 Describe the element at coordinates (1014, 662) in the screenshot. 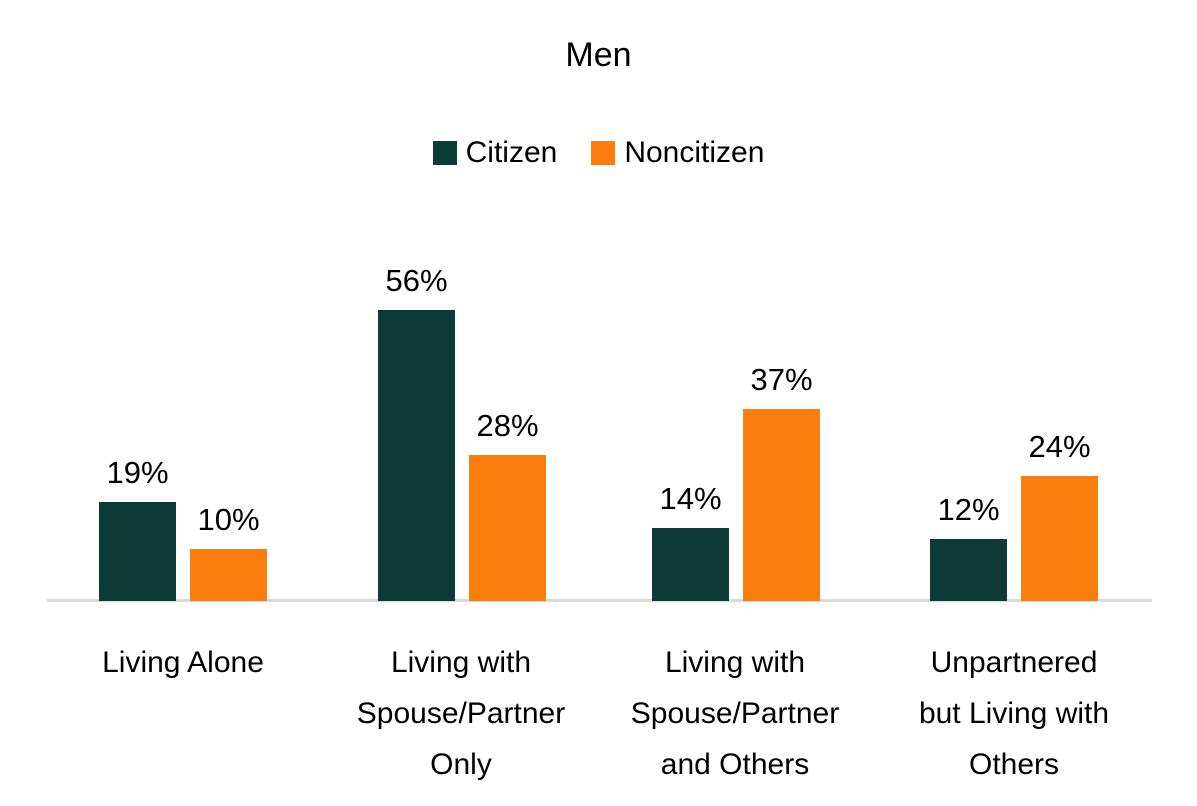

I see `category-label-line: Unpartnered` at that location.